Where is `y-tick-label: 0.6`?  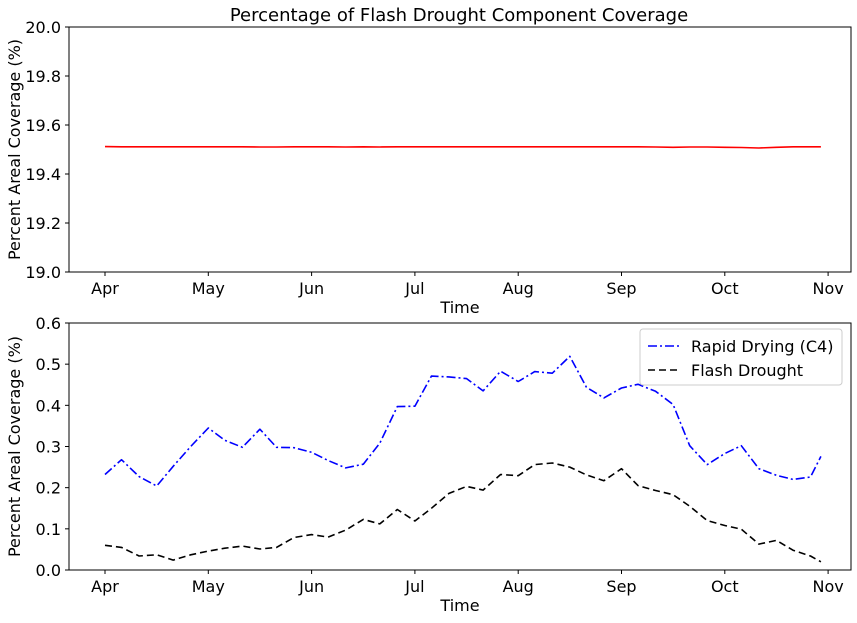 y-tick-label: 0.6 is located at coordinates (48, 323).